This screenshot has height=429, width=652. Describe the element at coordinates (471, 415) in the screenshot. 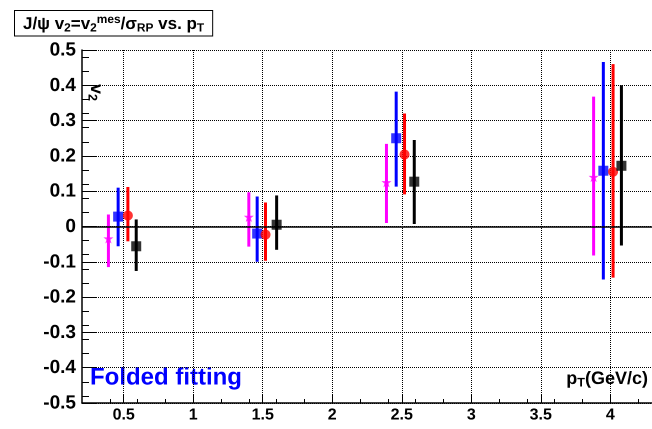

I see `x-tick-label: 3` at that location.